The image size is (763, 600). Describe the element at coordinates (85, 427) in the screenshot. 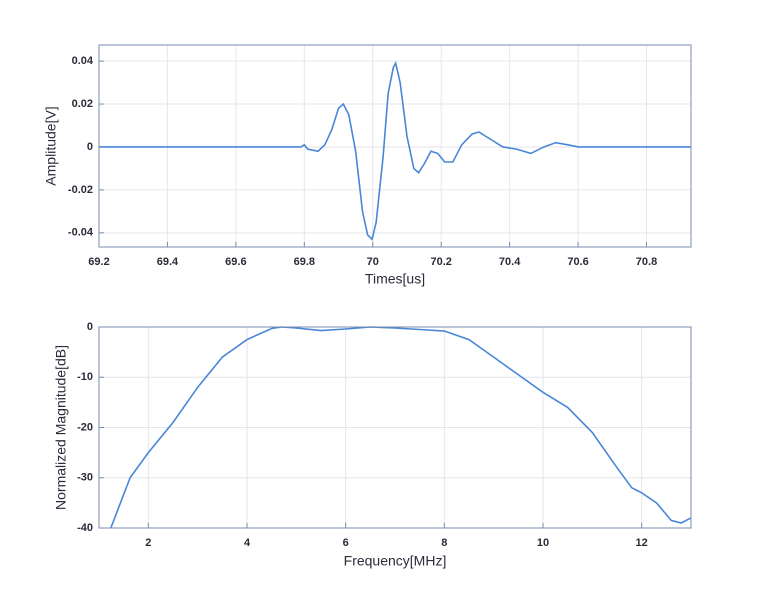

I see `y-tick-label: -20` at that location.